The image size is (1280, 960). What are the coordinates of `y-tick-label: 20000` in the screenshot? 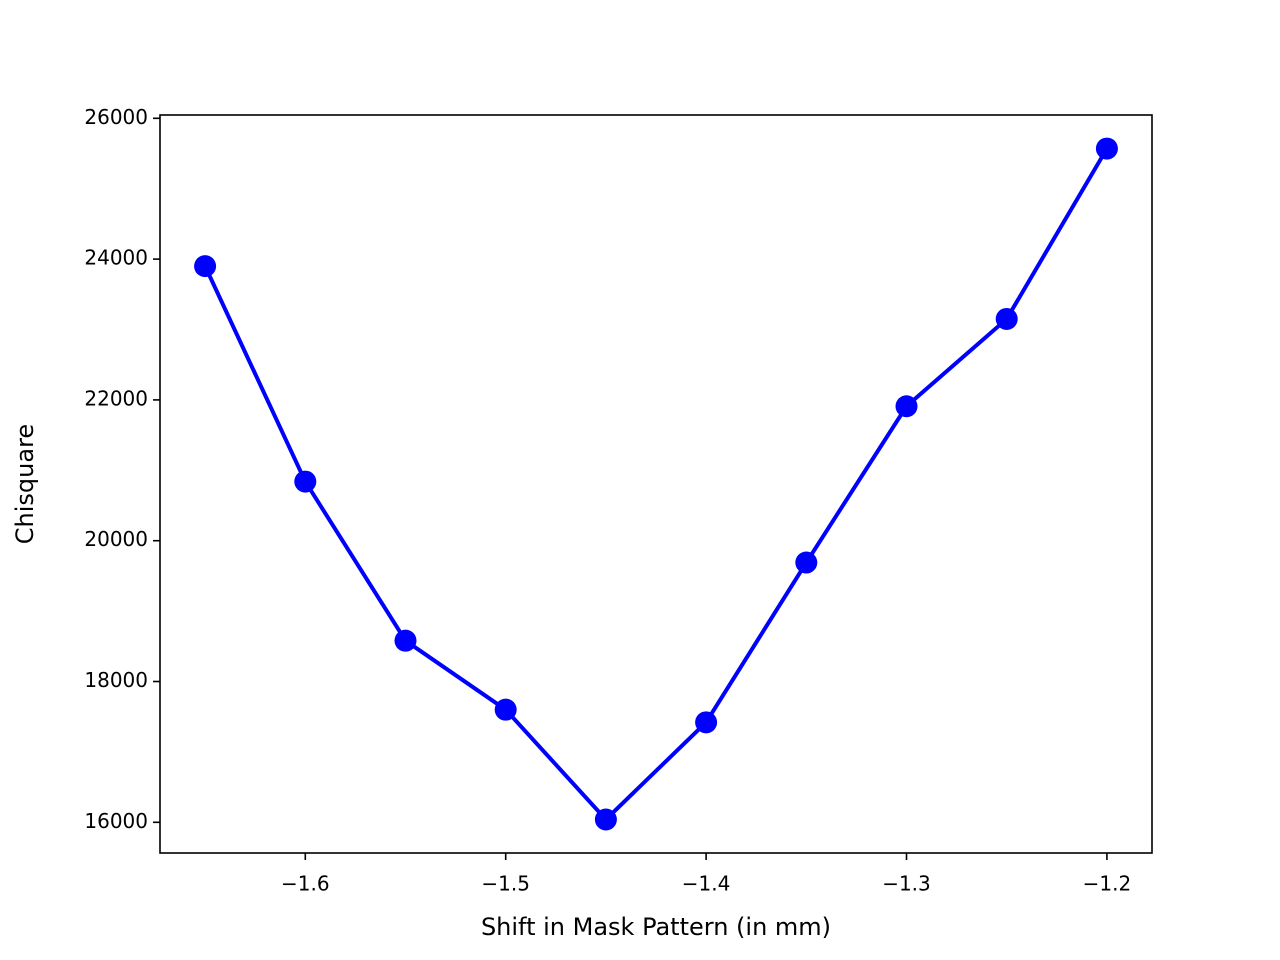 It's located at (116, 539).